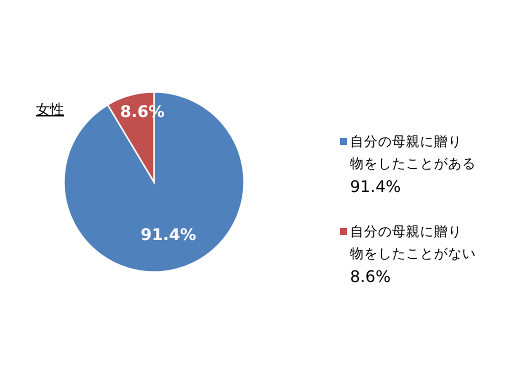 The image size is (512, 384). What do you see at coordinates (50, 110) in the screenshot?
I see `text: 女性` at bounding box center [50, 110].